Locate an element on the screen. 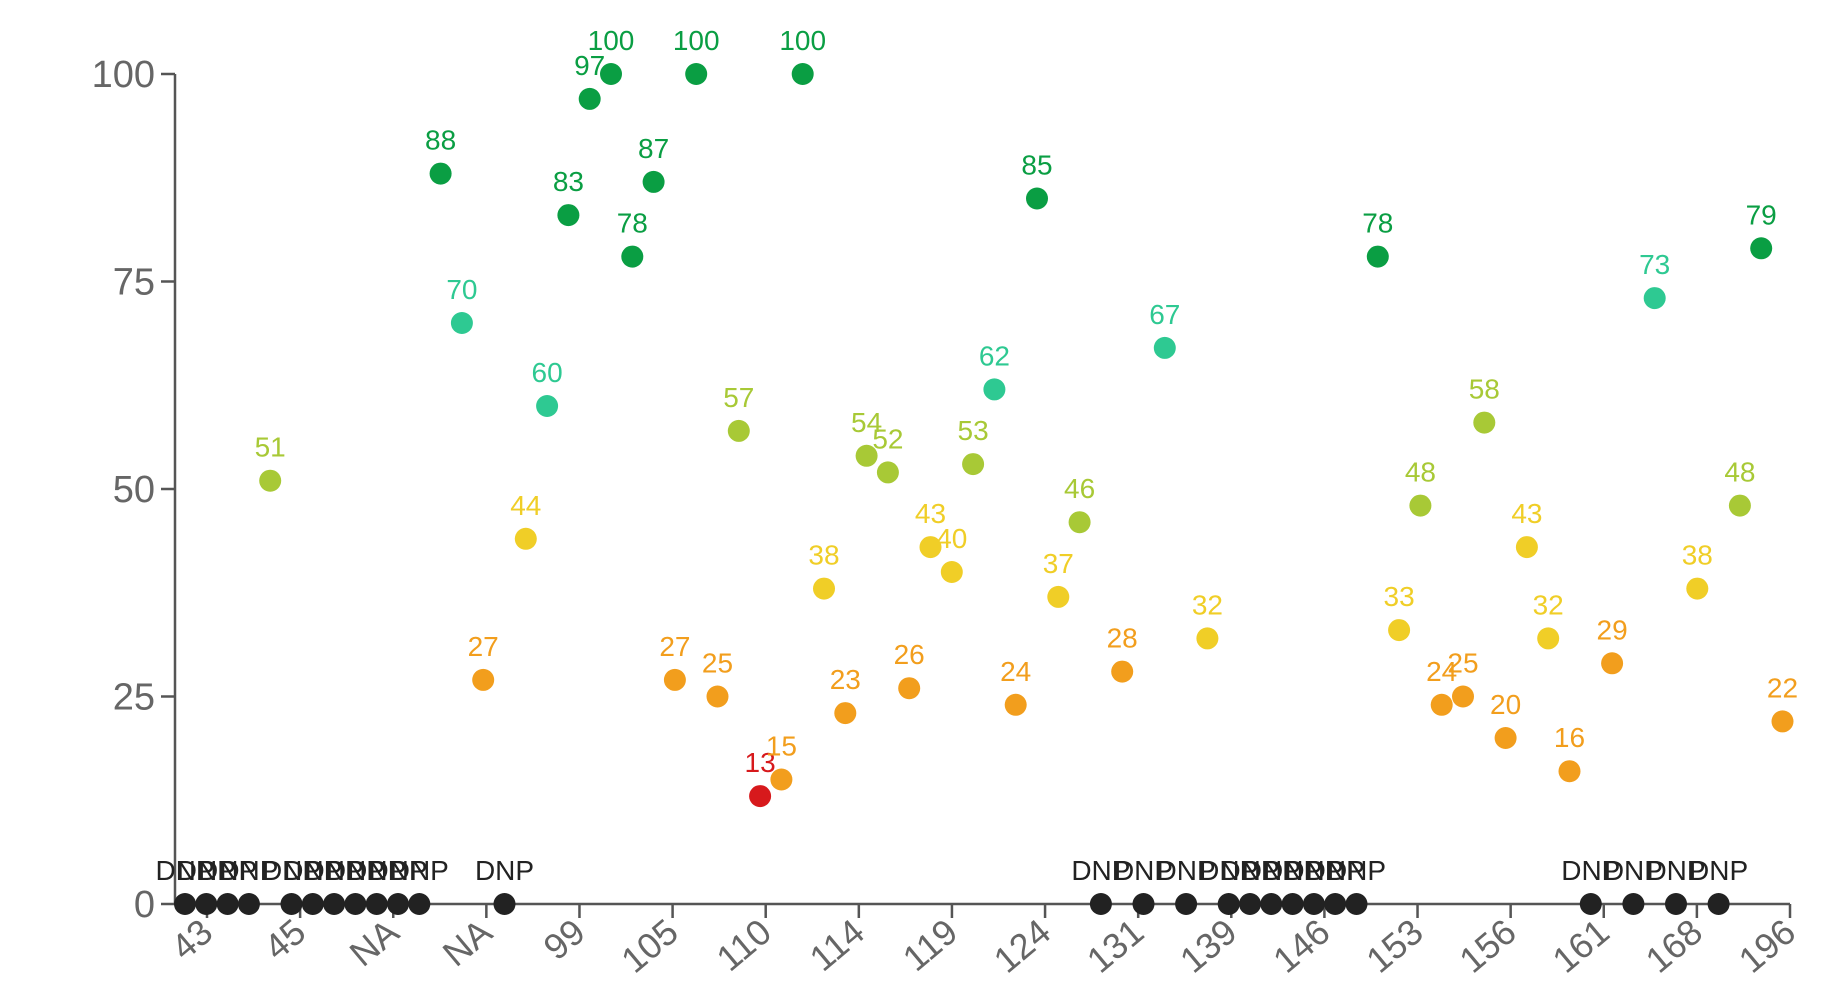 The image size is (1824, 1002). x-tick-label: 119 is located at coordinates (930, 945).